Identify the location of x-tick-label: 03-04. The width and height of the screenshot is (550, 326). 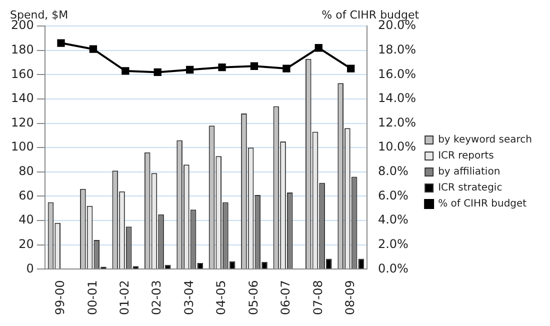
(189, 298).